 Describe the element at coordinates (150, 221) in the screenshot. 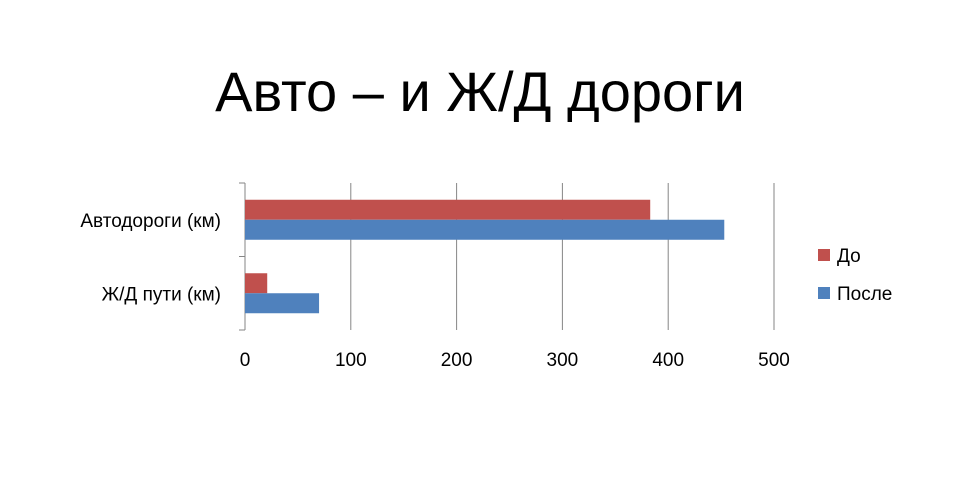

I see `category-label: Автодороги (км)` at that location.